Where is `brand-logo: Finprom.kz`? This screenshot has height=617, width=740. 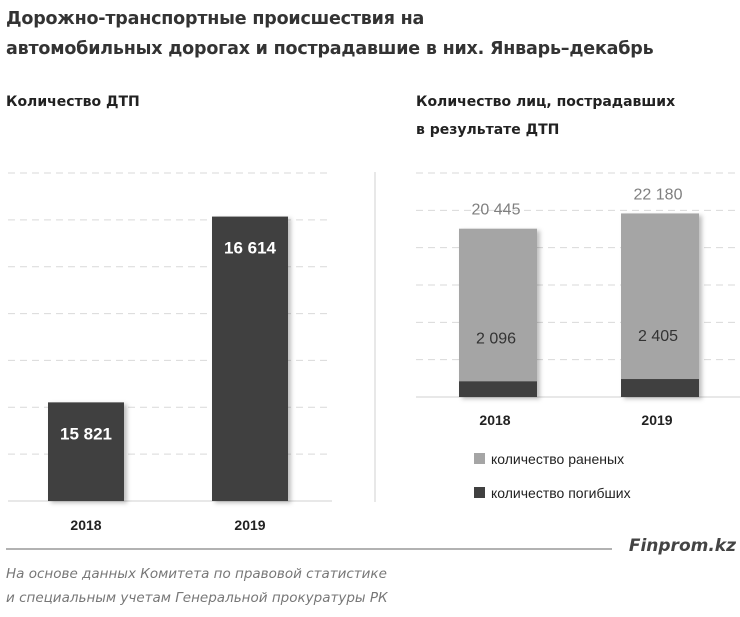
brand-logo: Finprom.kz is located at coordinates (682, 546).